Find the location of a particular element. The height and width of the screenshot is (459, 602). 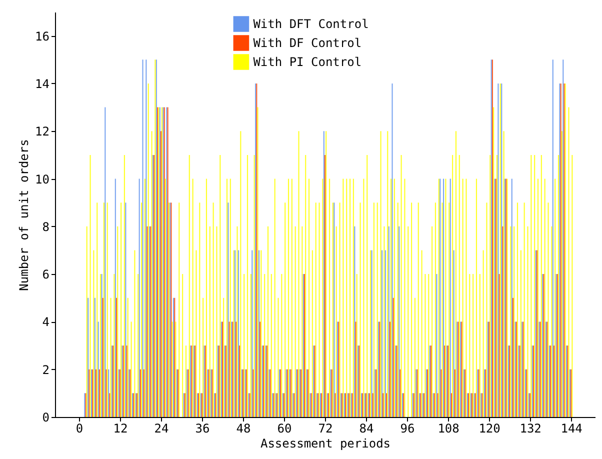

y-tick-label: 2 is located at coordinates (46, 369).